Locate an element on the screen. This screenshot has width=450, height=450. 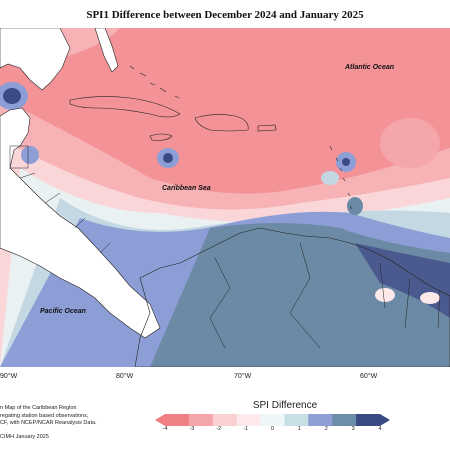
legend-arrow-left is located at coordinates (160, 420).